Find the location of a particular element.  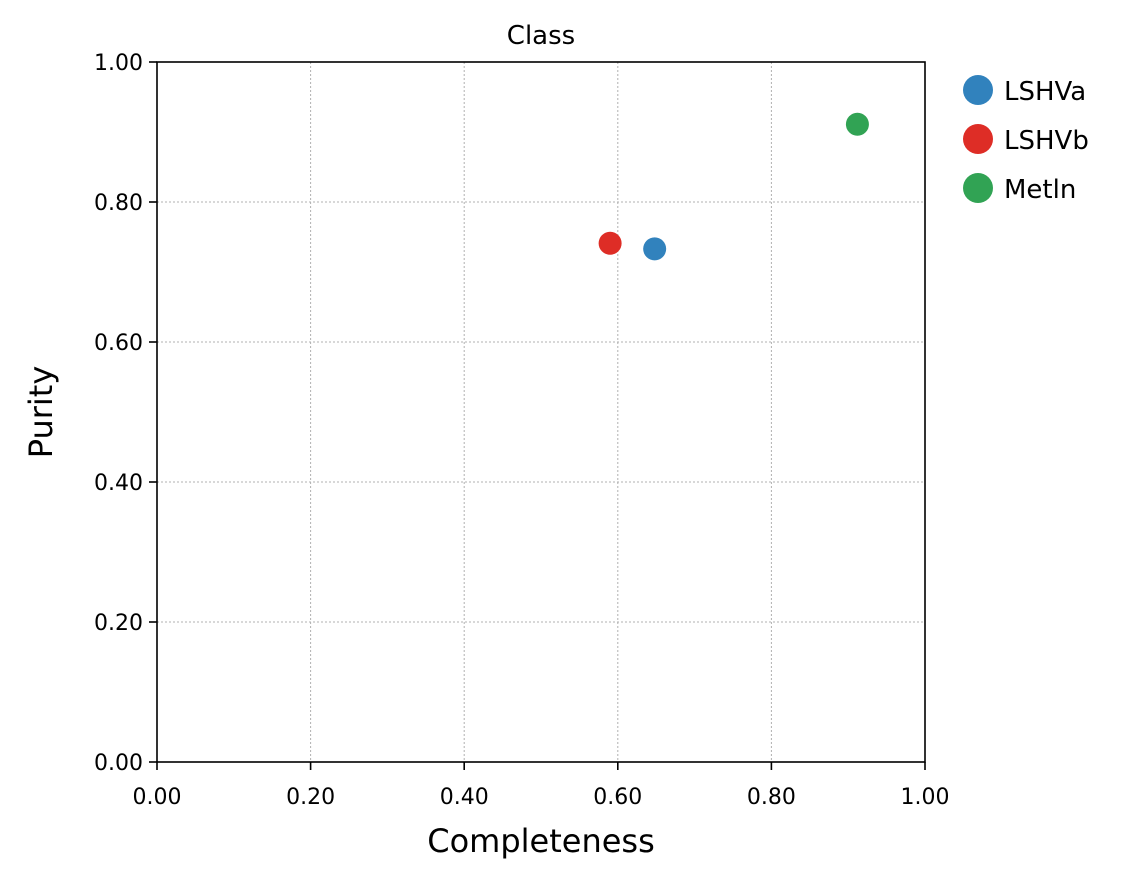

legend-marker-metln is located at coordinates (978, 188).